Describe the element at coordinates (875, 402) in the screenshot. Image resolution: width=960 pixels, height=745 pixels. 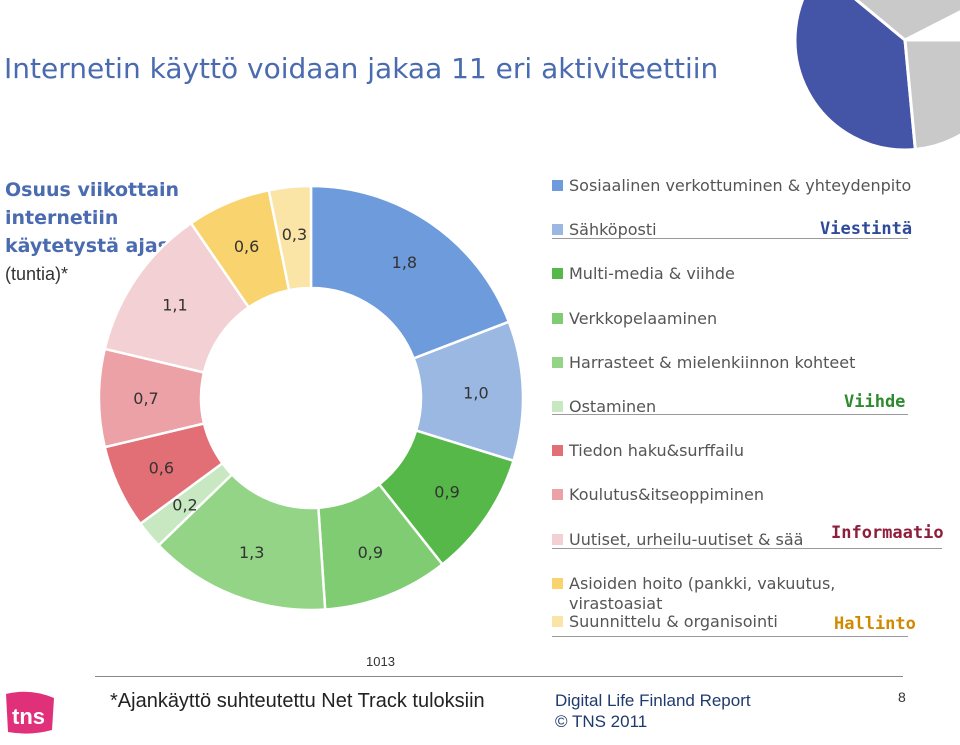
I see `legend-group-label: Viihde` at that location.